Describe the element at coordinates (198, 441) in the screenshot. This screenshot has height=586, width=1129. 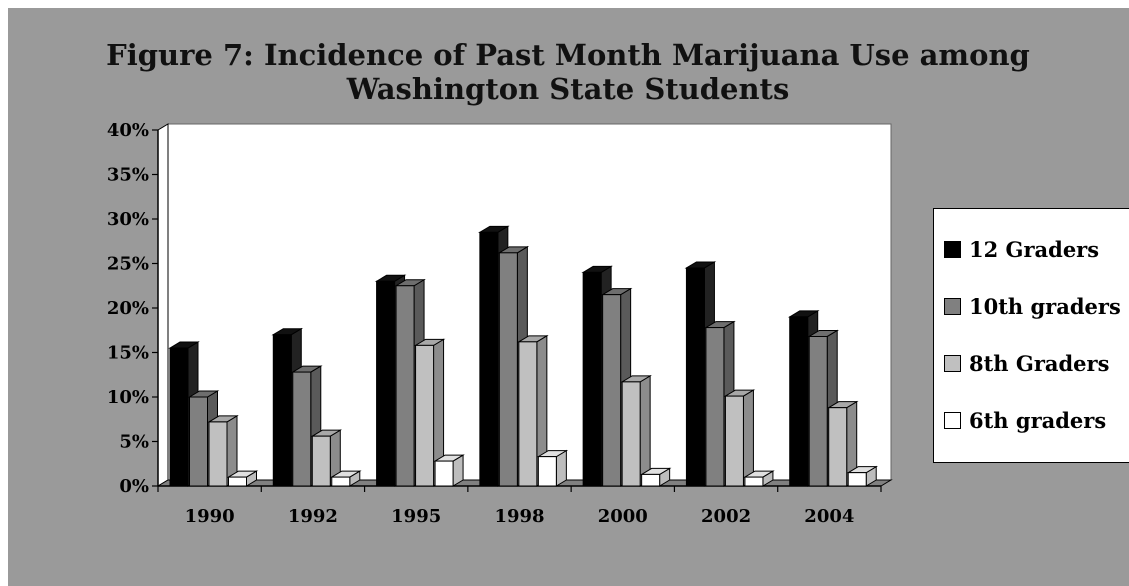
I see `bar-10th-graders-1990` at that location.